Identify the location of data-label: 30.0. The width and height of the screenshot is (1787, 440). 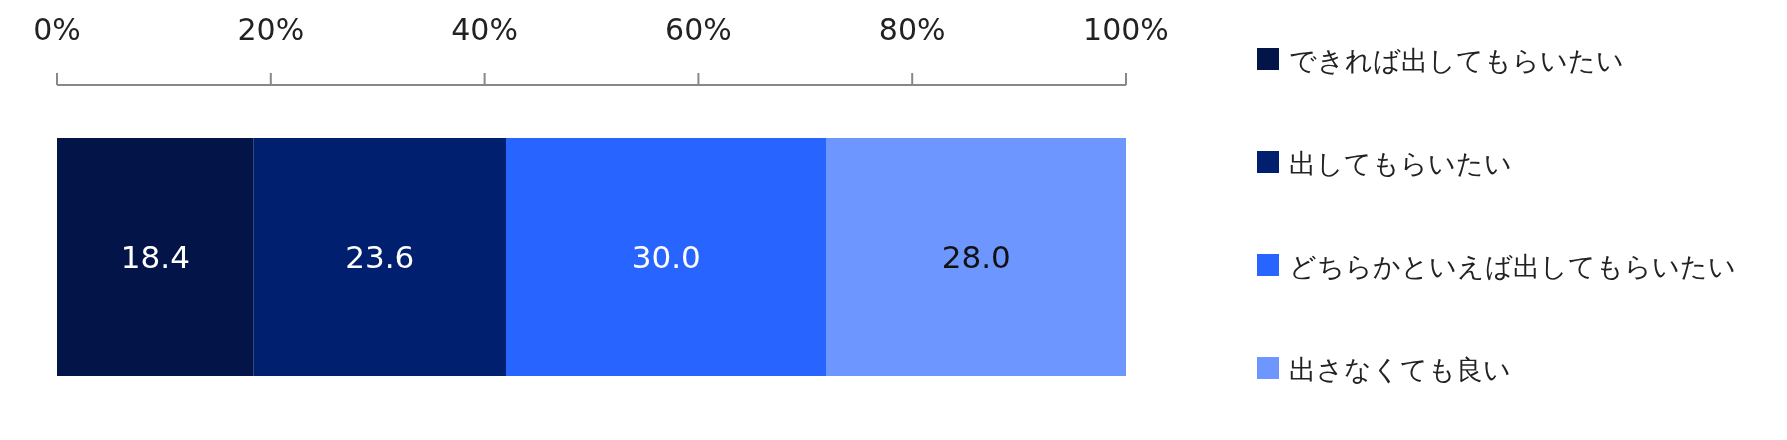
(666, 257).